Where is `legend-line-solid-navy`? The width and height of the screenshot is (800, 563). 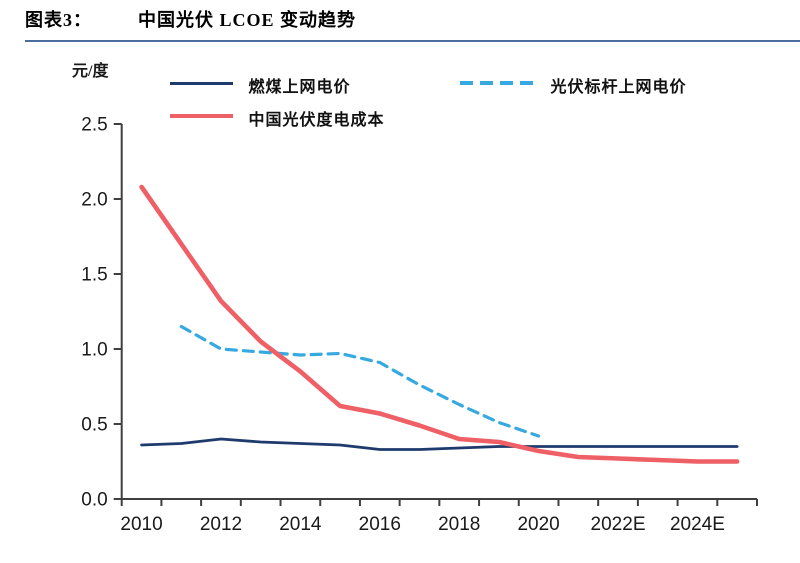 legend-line-solid-navy is located at coordinates (201, 83).